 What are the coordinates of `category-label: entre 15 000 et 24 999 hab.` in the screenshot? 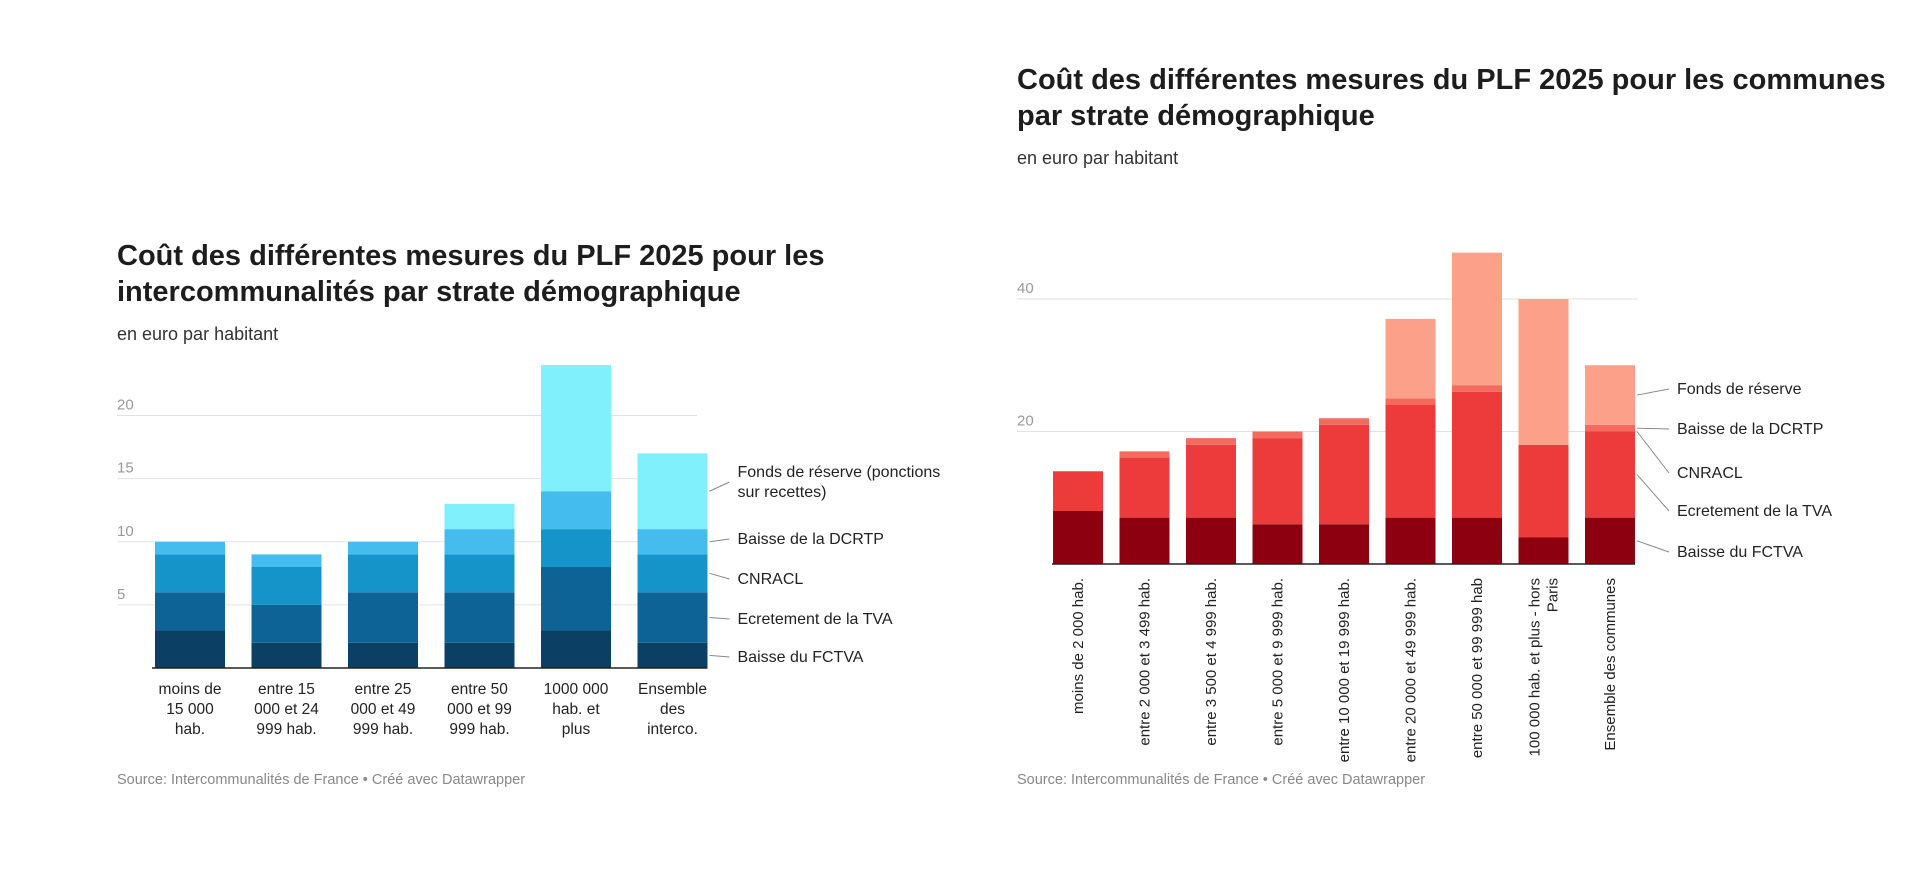 It's located at (286, 709).